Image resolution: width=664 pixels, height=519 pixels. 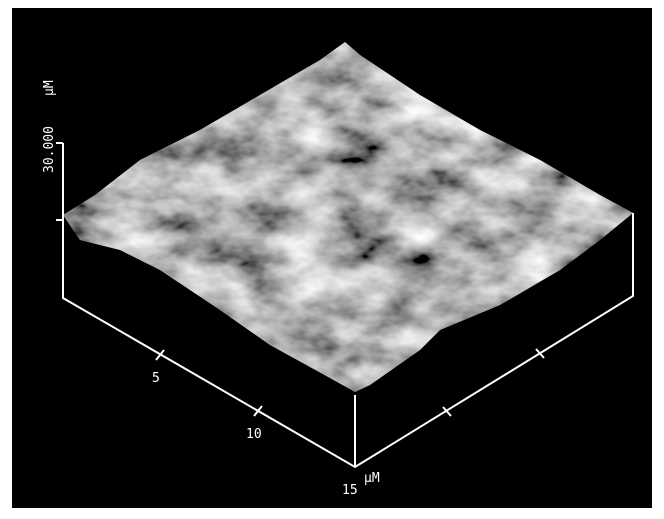 What do you see at coordinates (254, 434) in the screenshot?
I see `tick-label: 10` at bounding box center [254, 434].